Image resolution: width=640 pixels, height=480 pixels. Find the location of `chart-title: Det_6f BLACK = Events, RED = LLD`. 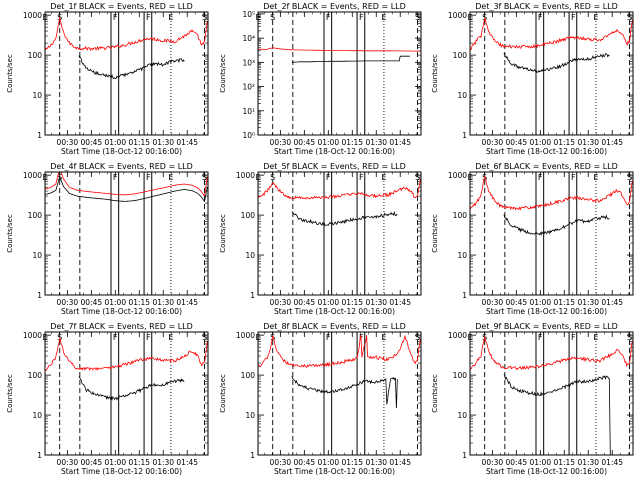

chart-title: Det_6f BLACK = Events, RED = LLD is located at coordinates (546, 166).